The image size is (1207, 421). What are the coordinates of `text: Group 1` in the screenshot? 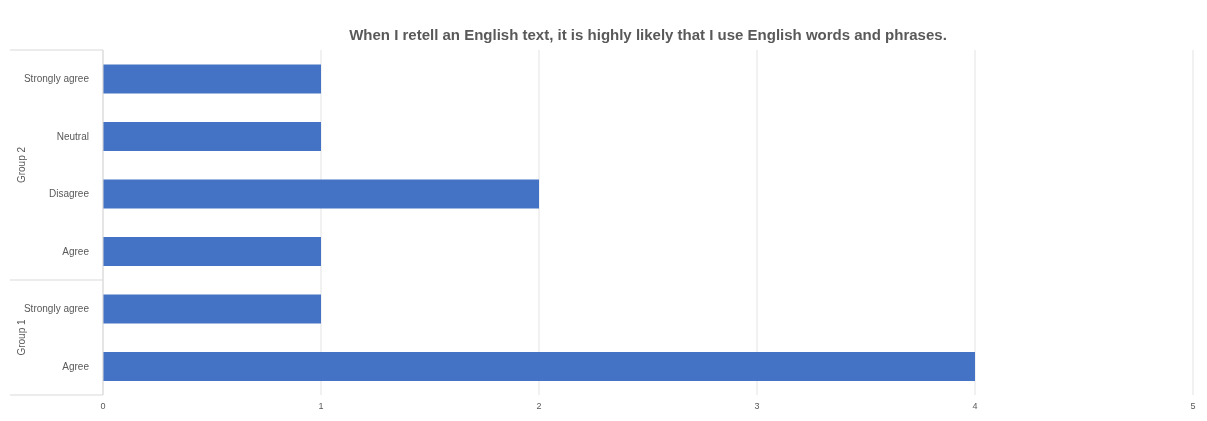 It's located at (21, 337).